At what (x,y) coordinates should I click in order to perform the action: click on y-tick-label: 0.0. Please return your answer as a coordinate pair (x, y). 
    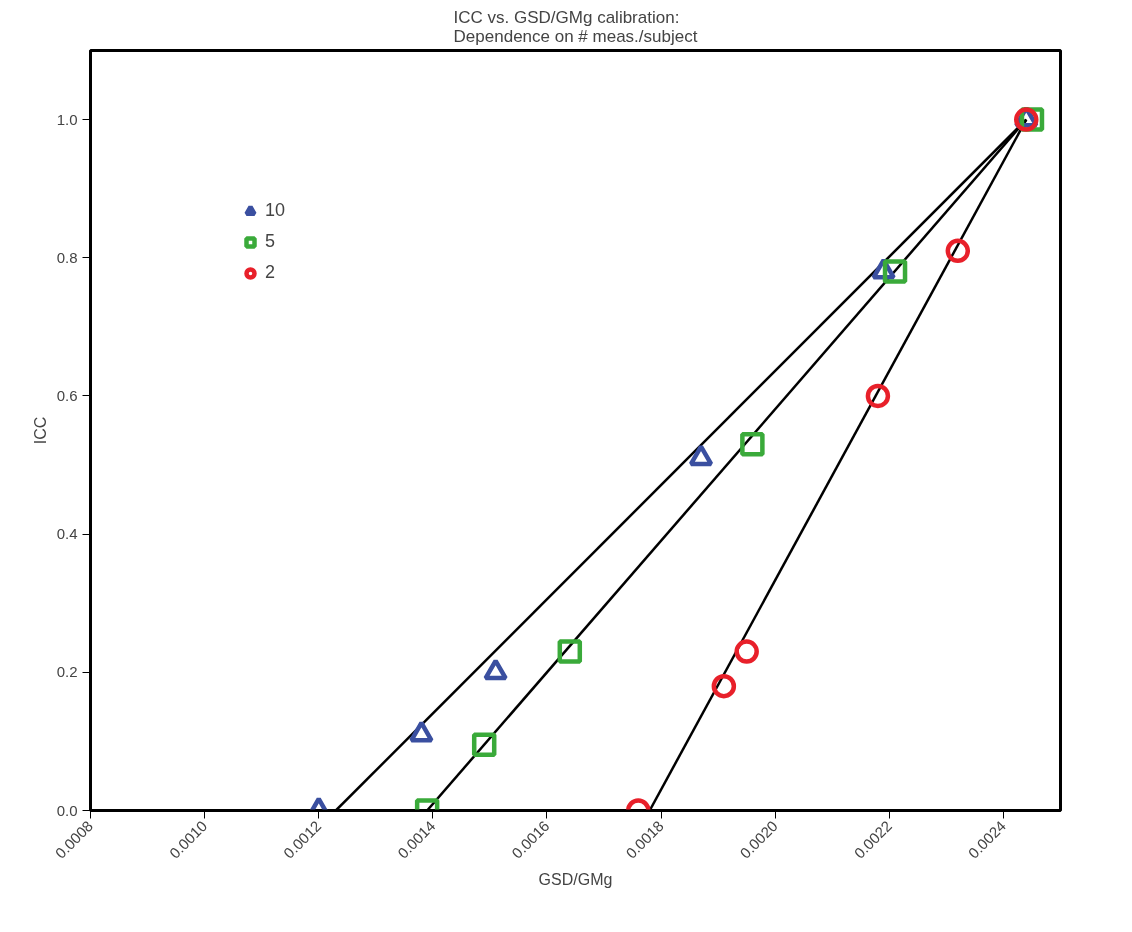
    Looking at the image, I should click on (67, 810).